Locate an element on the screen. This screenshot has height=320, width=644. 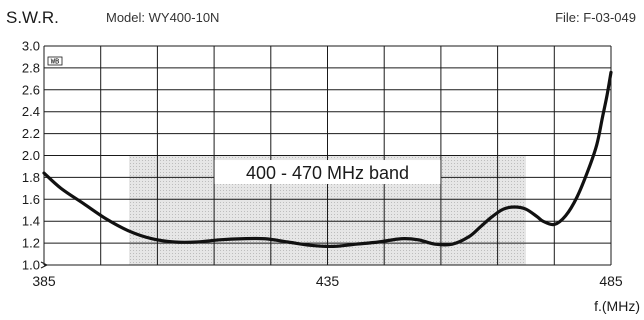
y-tick-label: 1.2 is located at coordinates (31, 243).